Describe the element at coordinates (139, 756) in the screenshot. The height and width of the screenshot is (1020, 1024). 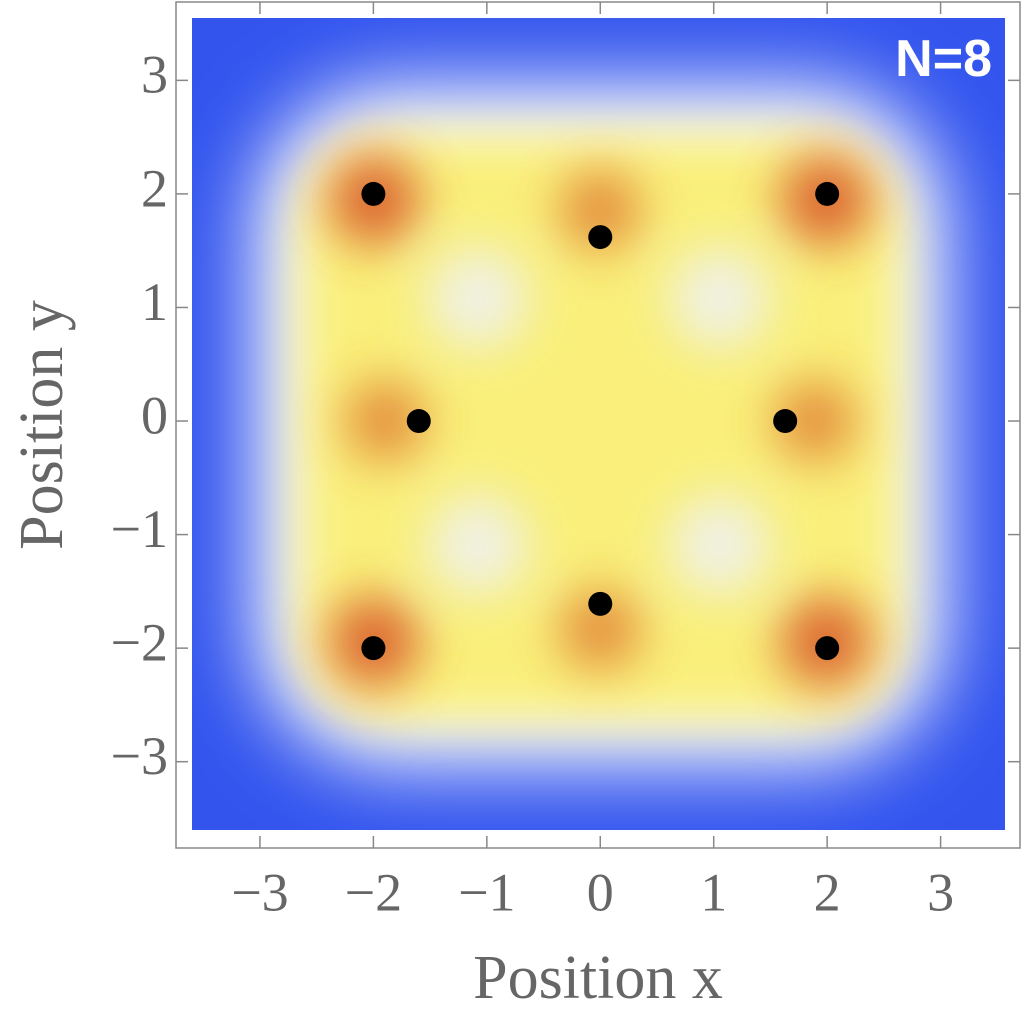
I see `y-tick-label: −3` at that location.